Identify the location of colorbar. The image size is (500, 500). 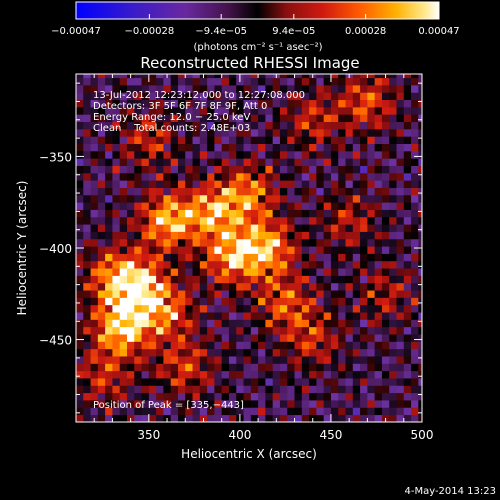
(257, 10).